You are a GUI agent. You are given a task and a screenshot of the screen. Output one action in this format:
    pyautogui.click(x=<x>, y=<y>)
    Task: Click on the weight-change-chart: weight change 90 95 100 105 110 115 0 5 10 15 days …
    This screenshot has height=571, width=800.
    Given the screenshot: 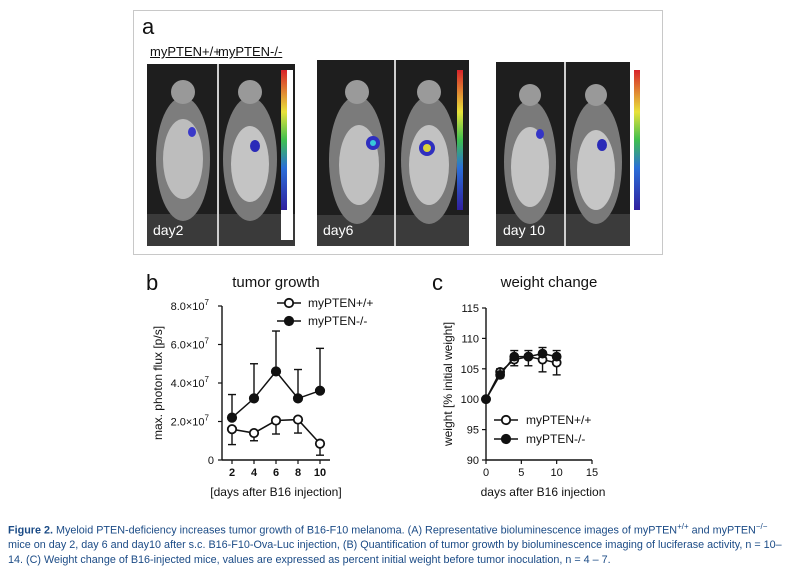 What is the action you would take?
    pyautogui.click(x=523, y=386)
    